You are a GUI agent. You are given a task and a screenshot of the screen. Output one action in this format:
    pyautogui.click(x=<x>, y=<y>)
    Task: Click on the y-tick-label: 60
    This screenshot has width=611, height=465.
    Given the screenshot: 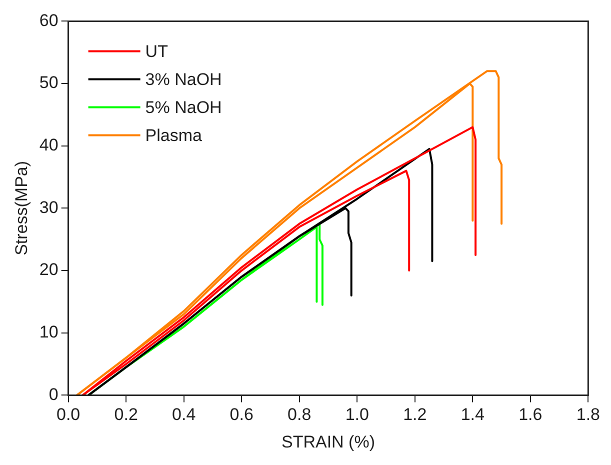 What is the action you would take?
    pyautogui.click(x=48, y=20)
    